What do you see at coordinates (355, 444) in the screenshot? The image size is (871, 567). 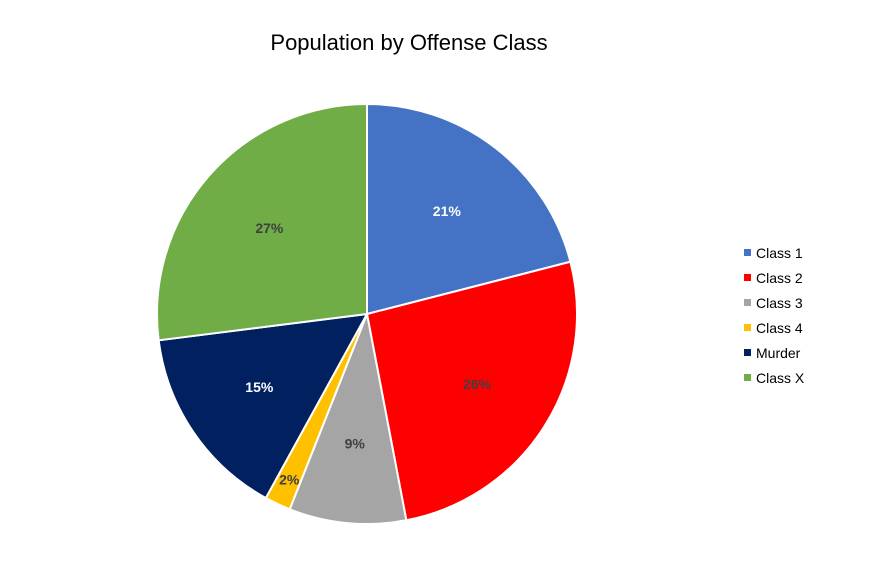 I see `data-label-class-3: 9%` at bounding box center [355, 444].